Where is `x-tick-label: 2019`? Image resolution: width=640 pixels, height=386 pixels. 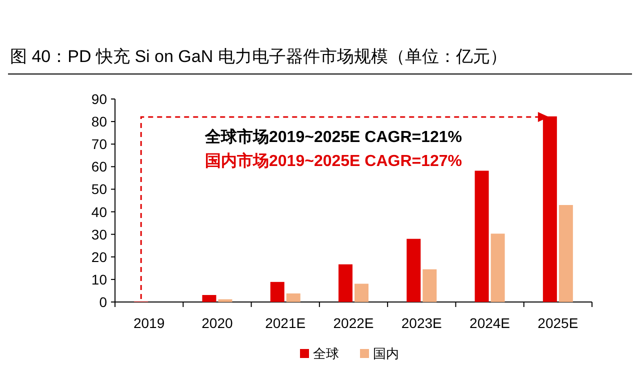 x-tick-label: 2019 is located at coordinates (149, 323).